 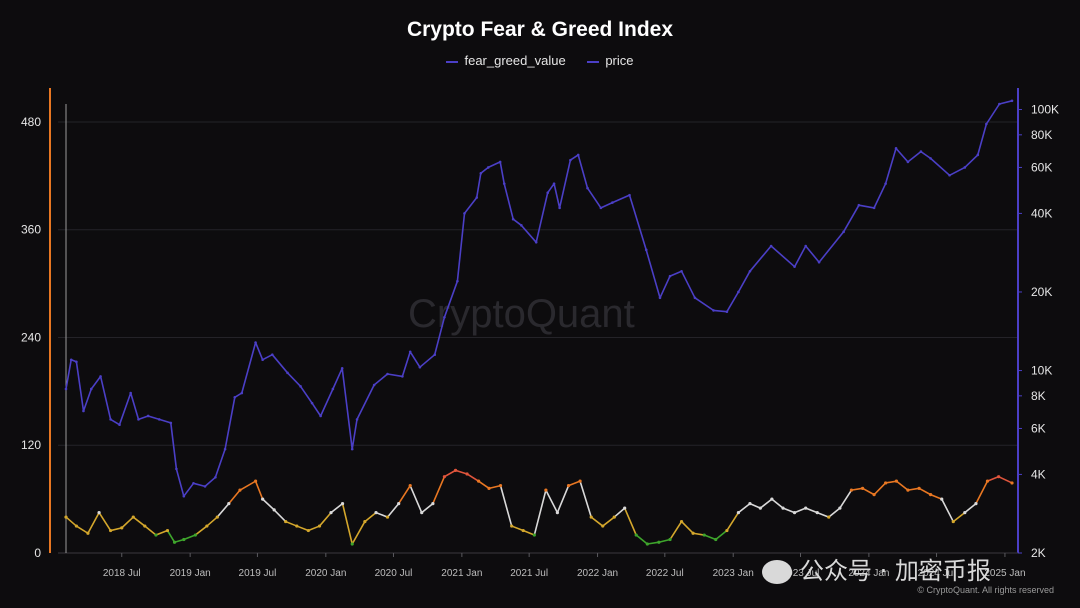 I want to click on x-tick-label: 2023 Jan, so click(x=733, y=573).